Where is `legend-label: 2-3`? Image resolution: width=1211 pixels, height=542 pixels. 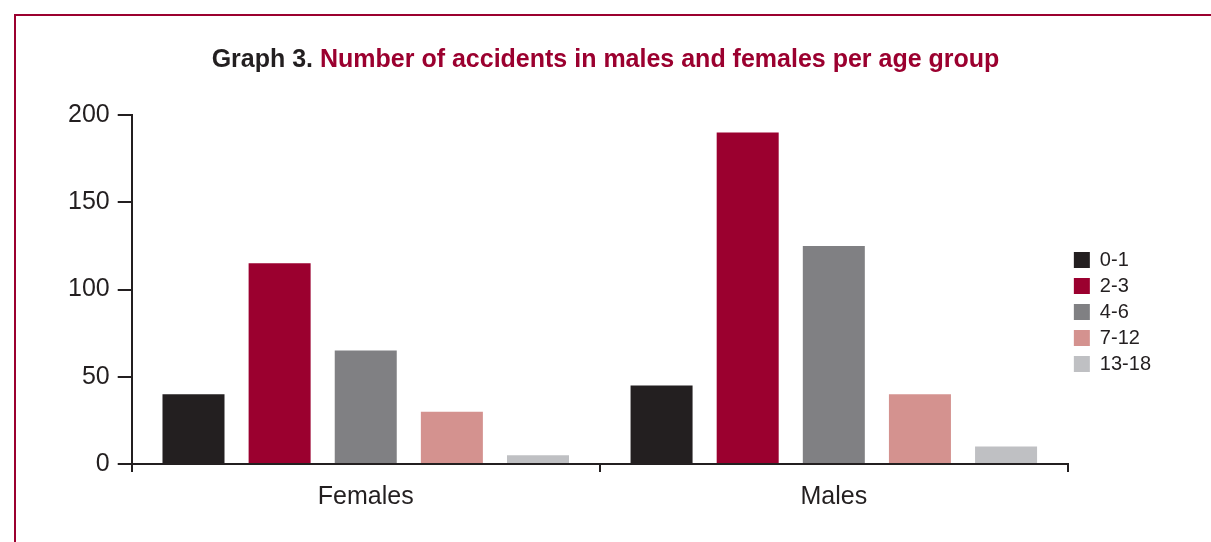
legend-label: 2-3 is located at coordinates (1114, 284).